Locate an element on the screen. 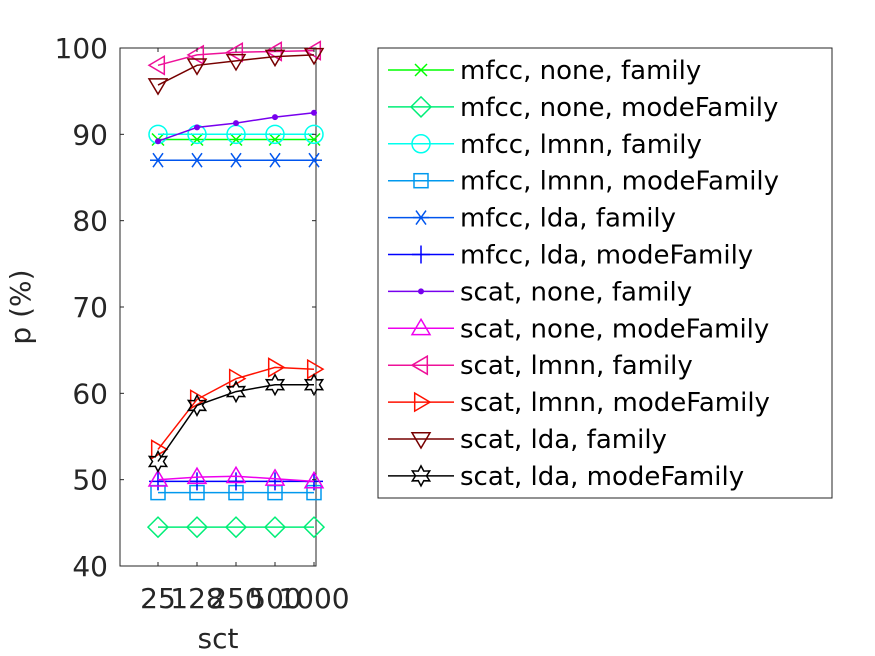 The width and height of the screenshot is (875, 656). legend-entry: scat, none, modeFamily is located at coordinates (578, 329).